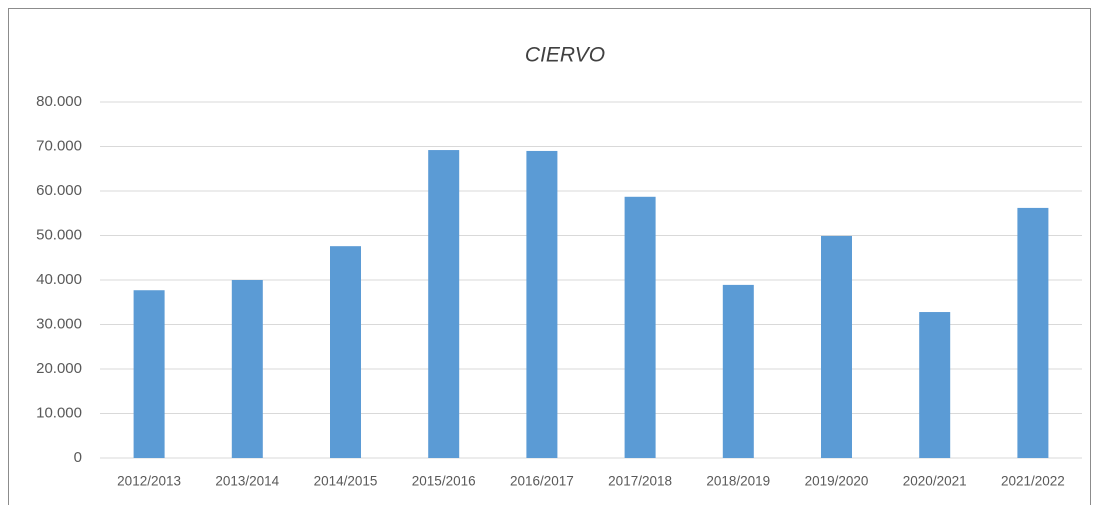 The height and width of the screenshot is (505, 1099). I want to click on y-tick-label: 30.000, so click(59, 323).